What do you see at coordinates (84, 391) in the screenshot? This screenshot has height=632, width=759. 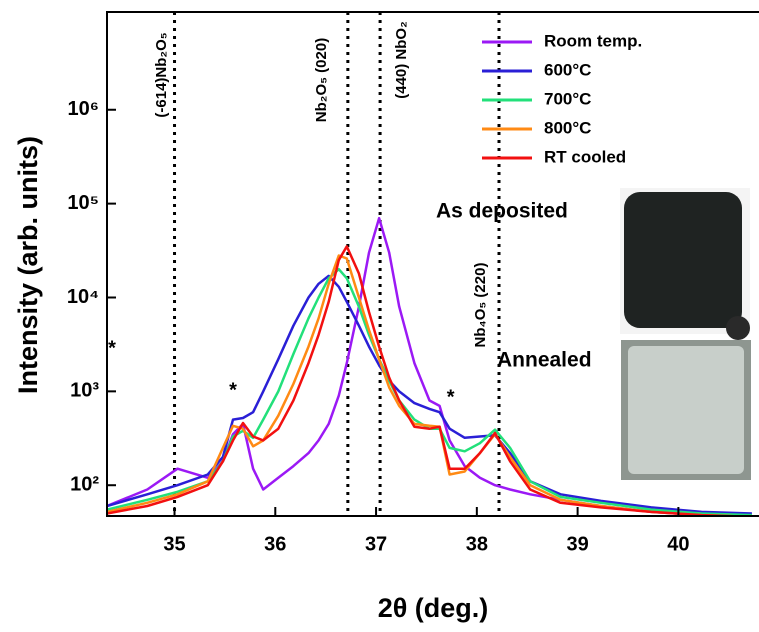 I see `y-tick-label: 10³` at bounding box center [84, 391].